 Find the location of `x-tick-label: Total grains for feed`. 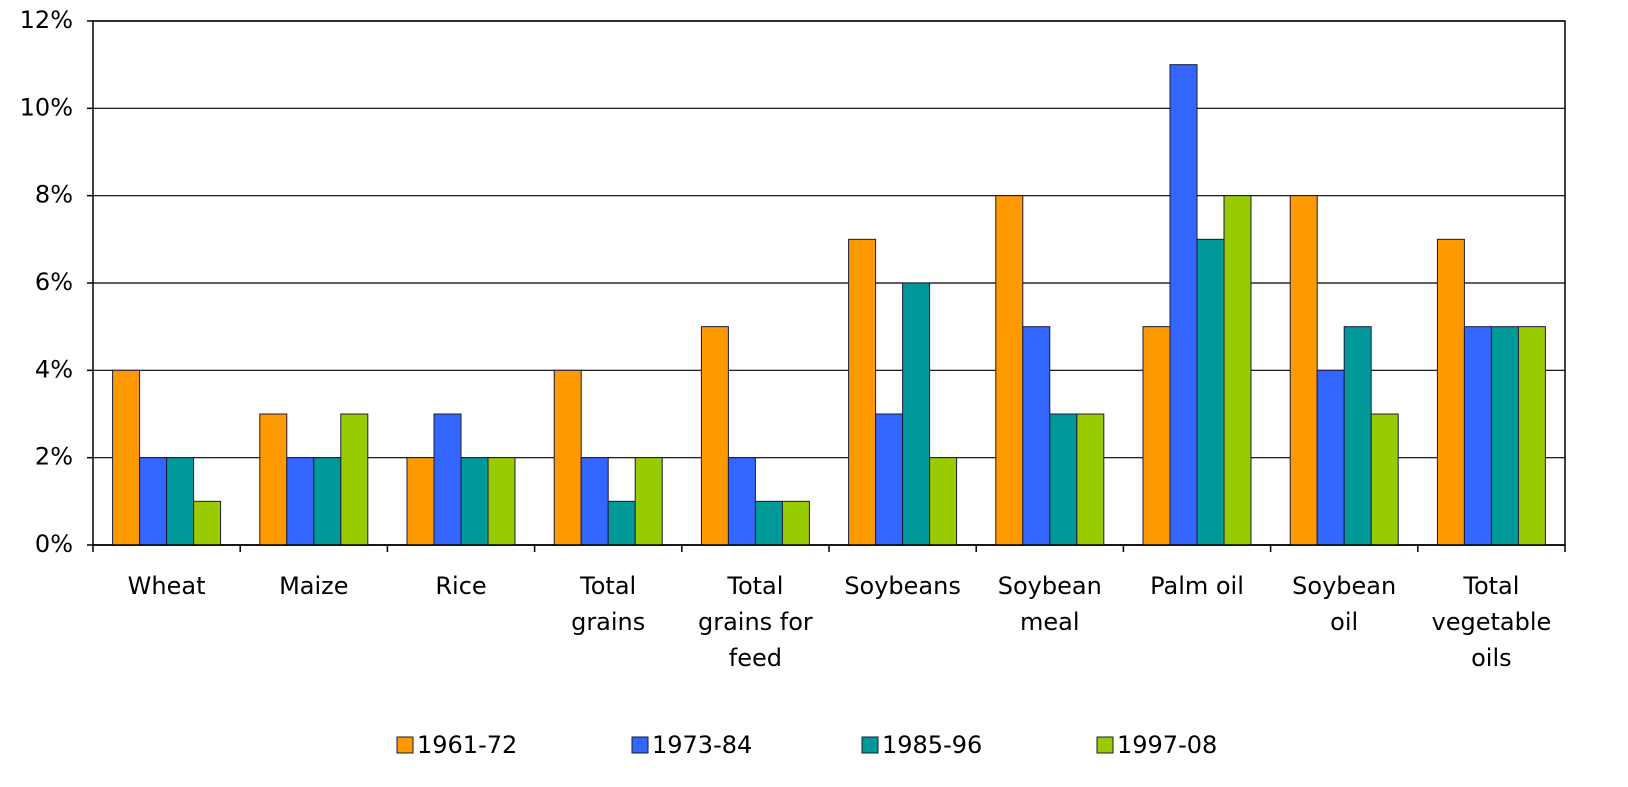

x-tick-label: Total grains for feed is located at coordinates (755, 622).